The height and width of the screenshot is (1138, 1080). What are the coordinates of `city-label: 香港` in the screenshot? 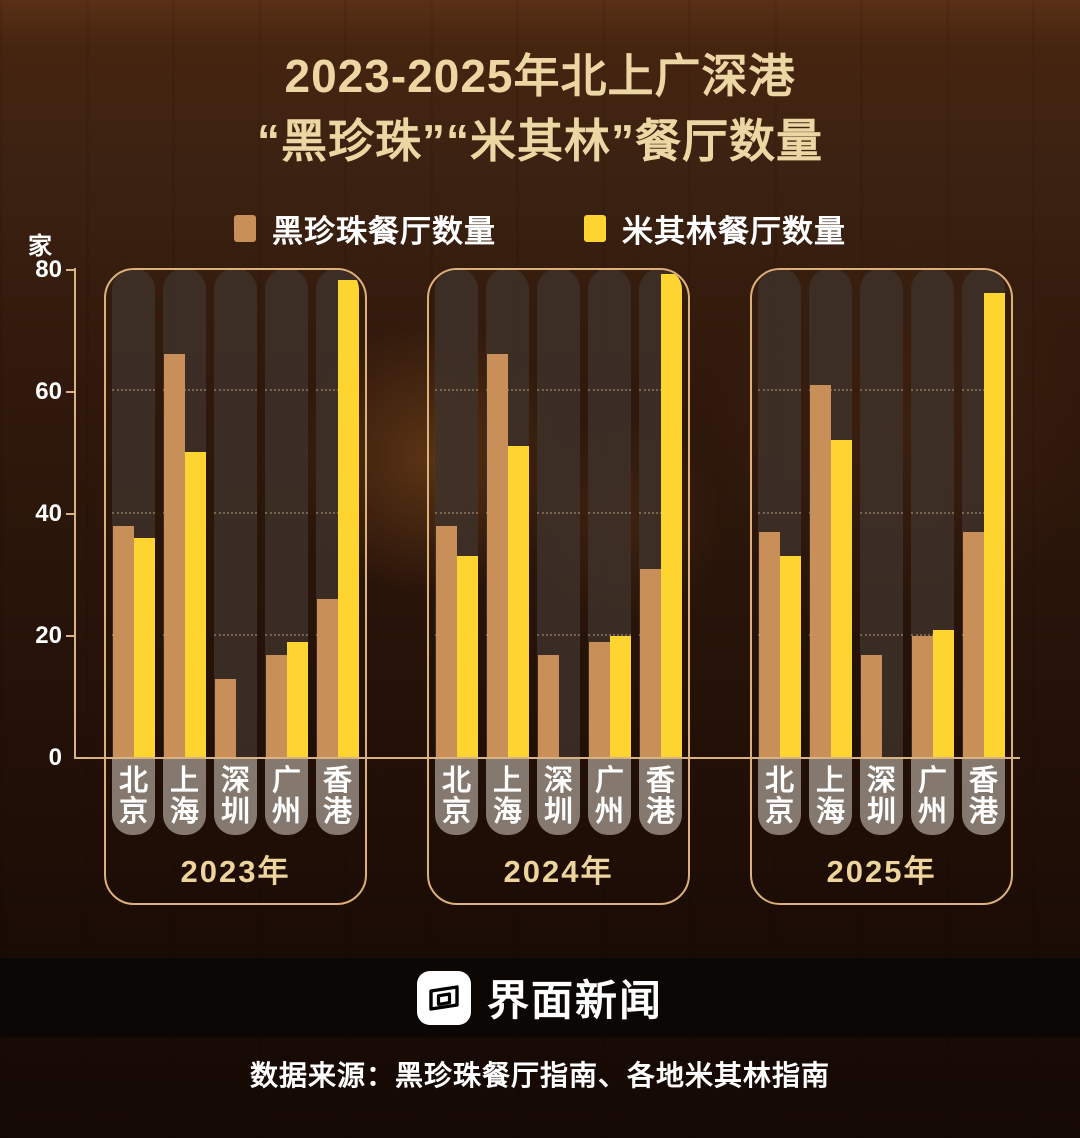 It's located at (983, 797).